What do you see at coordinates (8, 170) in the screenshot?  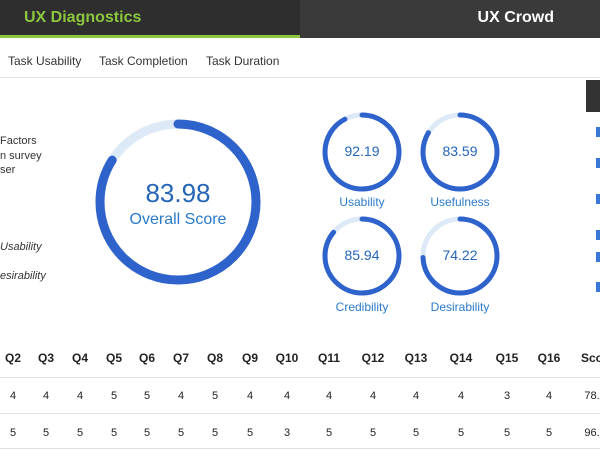 I see `sidebar-text-line: ser` at bounding box center [8, 170].